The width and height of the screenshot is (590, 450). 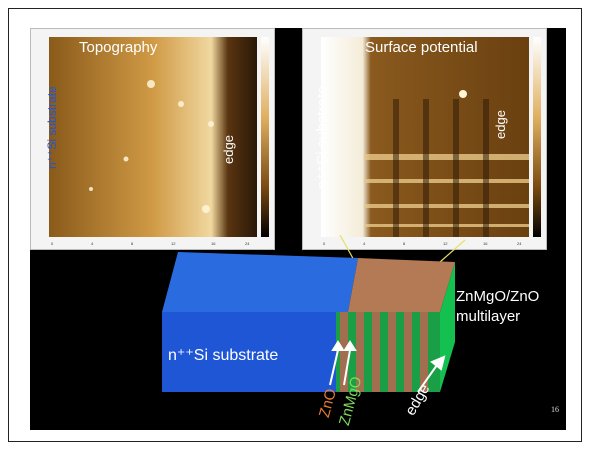 What do you see at coordinates (555, 409) in the screenshot?
I see `page-number: 16` at bounding box center [555, 409].